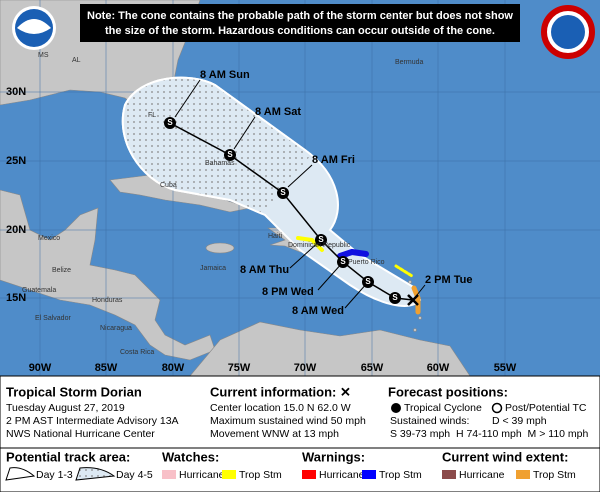  I want to click on forecast-label: 8 AM Fri, so click(333, 160).